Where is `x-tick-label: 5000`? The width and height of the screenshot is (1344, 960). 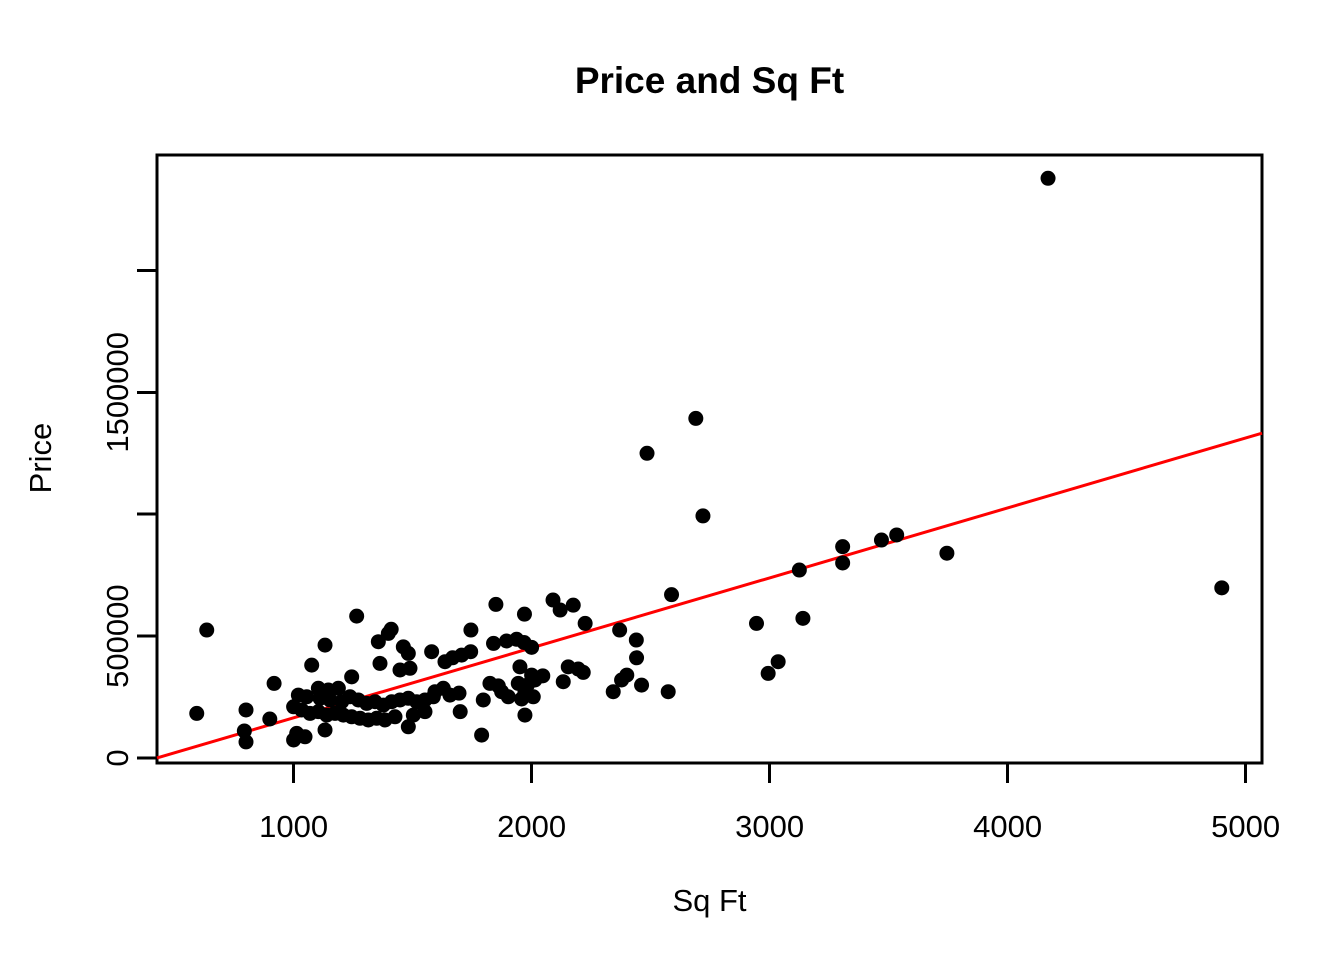 x-tick-label: 5000 is located at coordinates (1245, 826).